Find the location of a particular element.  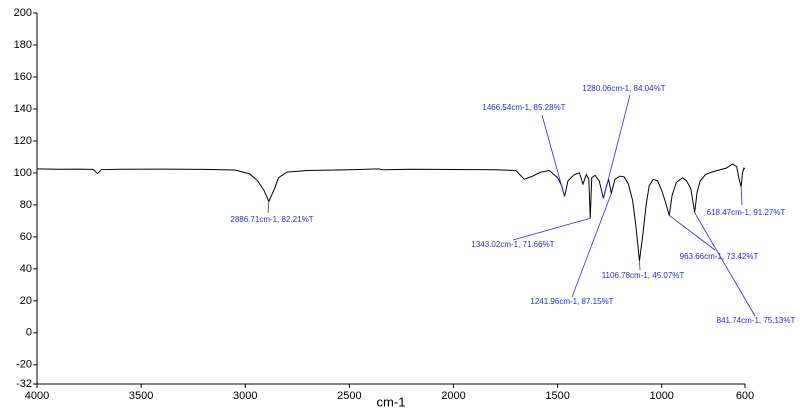

x-axis-label: cm-1 is located at coordinates (391, 401).